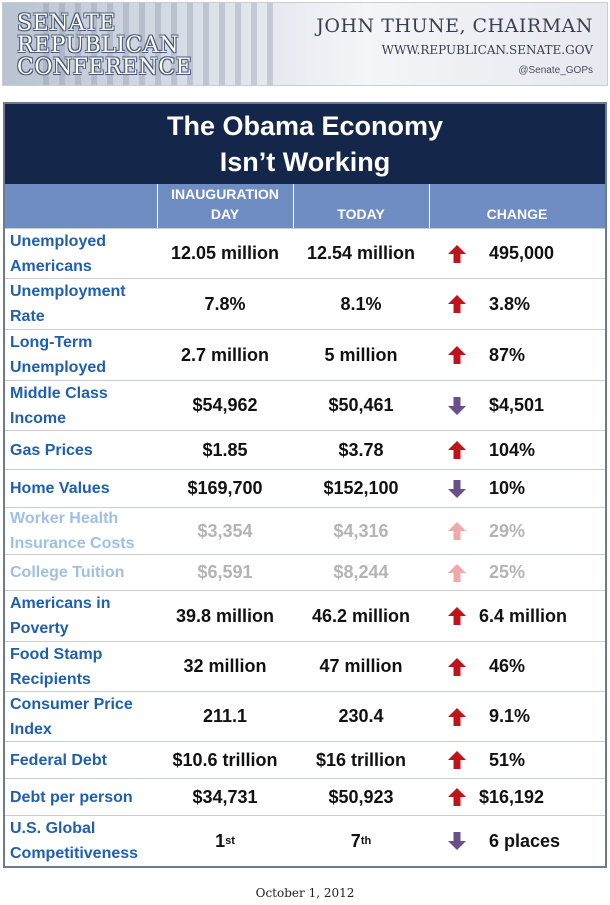 This screenshot has width=610, height=905. I want to click on org-line-2: REPUBLICAN, so click(98, 45).